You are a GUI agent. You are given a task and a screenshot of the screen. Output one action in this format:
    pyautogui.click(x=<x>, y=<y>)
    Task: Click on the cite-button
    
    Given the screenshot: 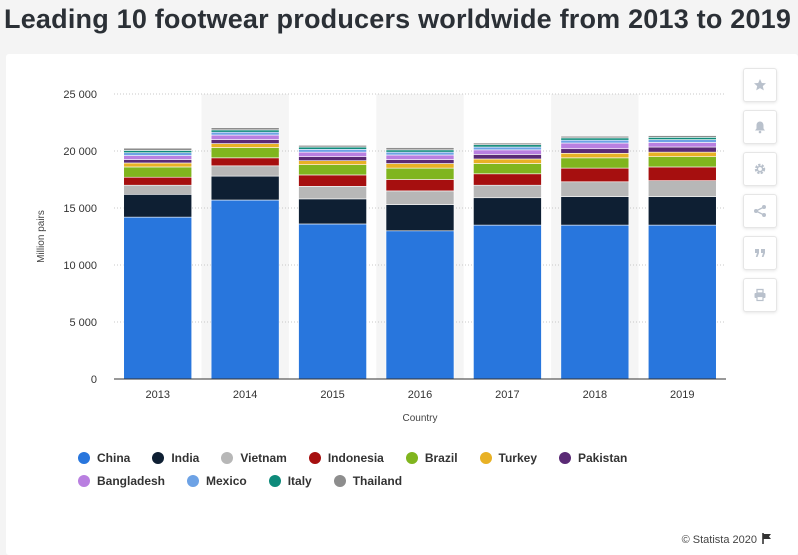 What is the action you would take?
    pyautogui.click(x=760, y=253)
    